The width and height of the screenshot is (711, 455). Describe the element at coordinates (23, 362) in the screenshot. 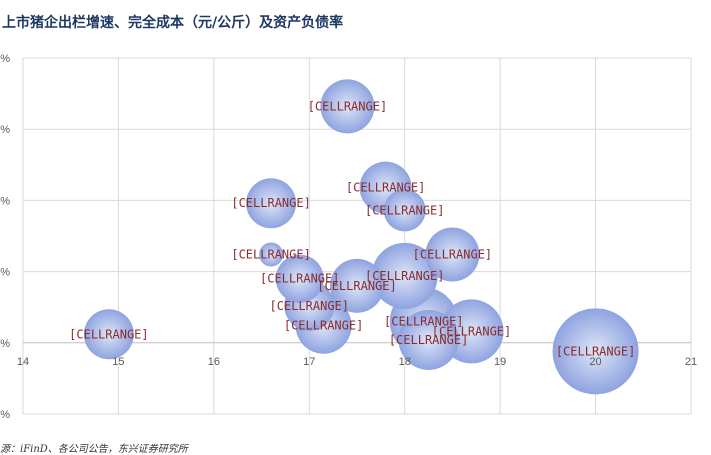

I see `x-tick-label: 14` at that location.